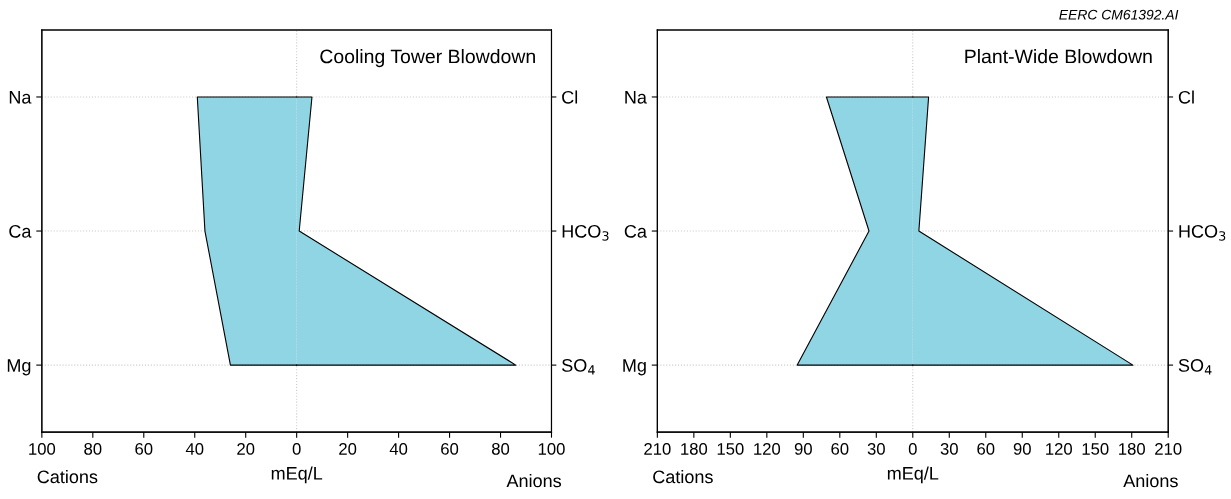 This screenshot has height=499, width=1231. I want to click on text: EERC CM61392.AI, so click(1119, 14).